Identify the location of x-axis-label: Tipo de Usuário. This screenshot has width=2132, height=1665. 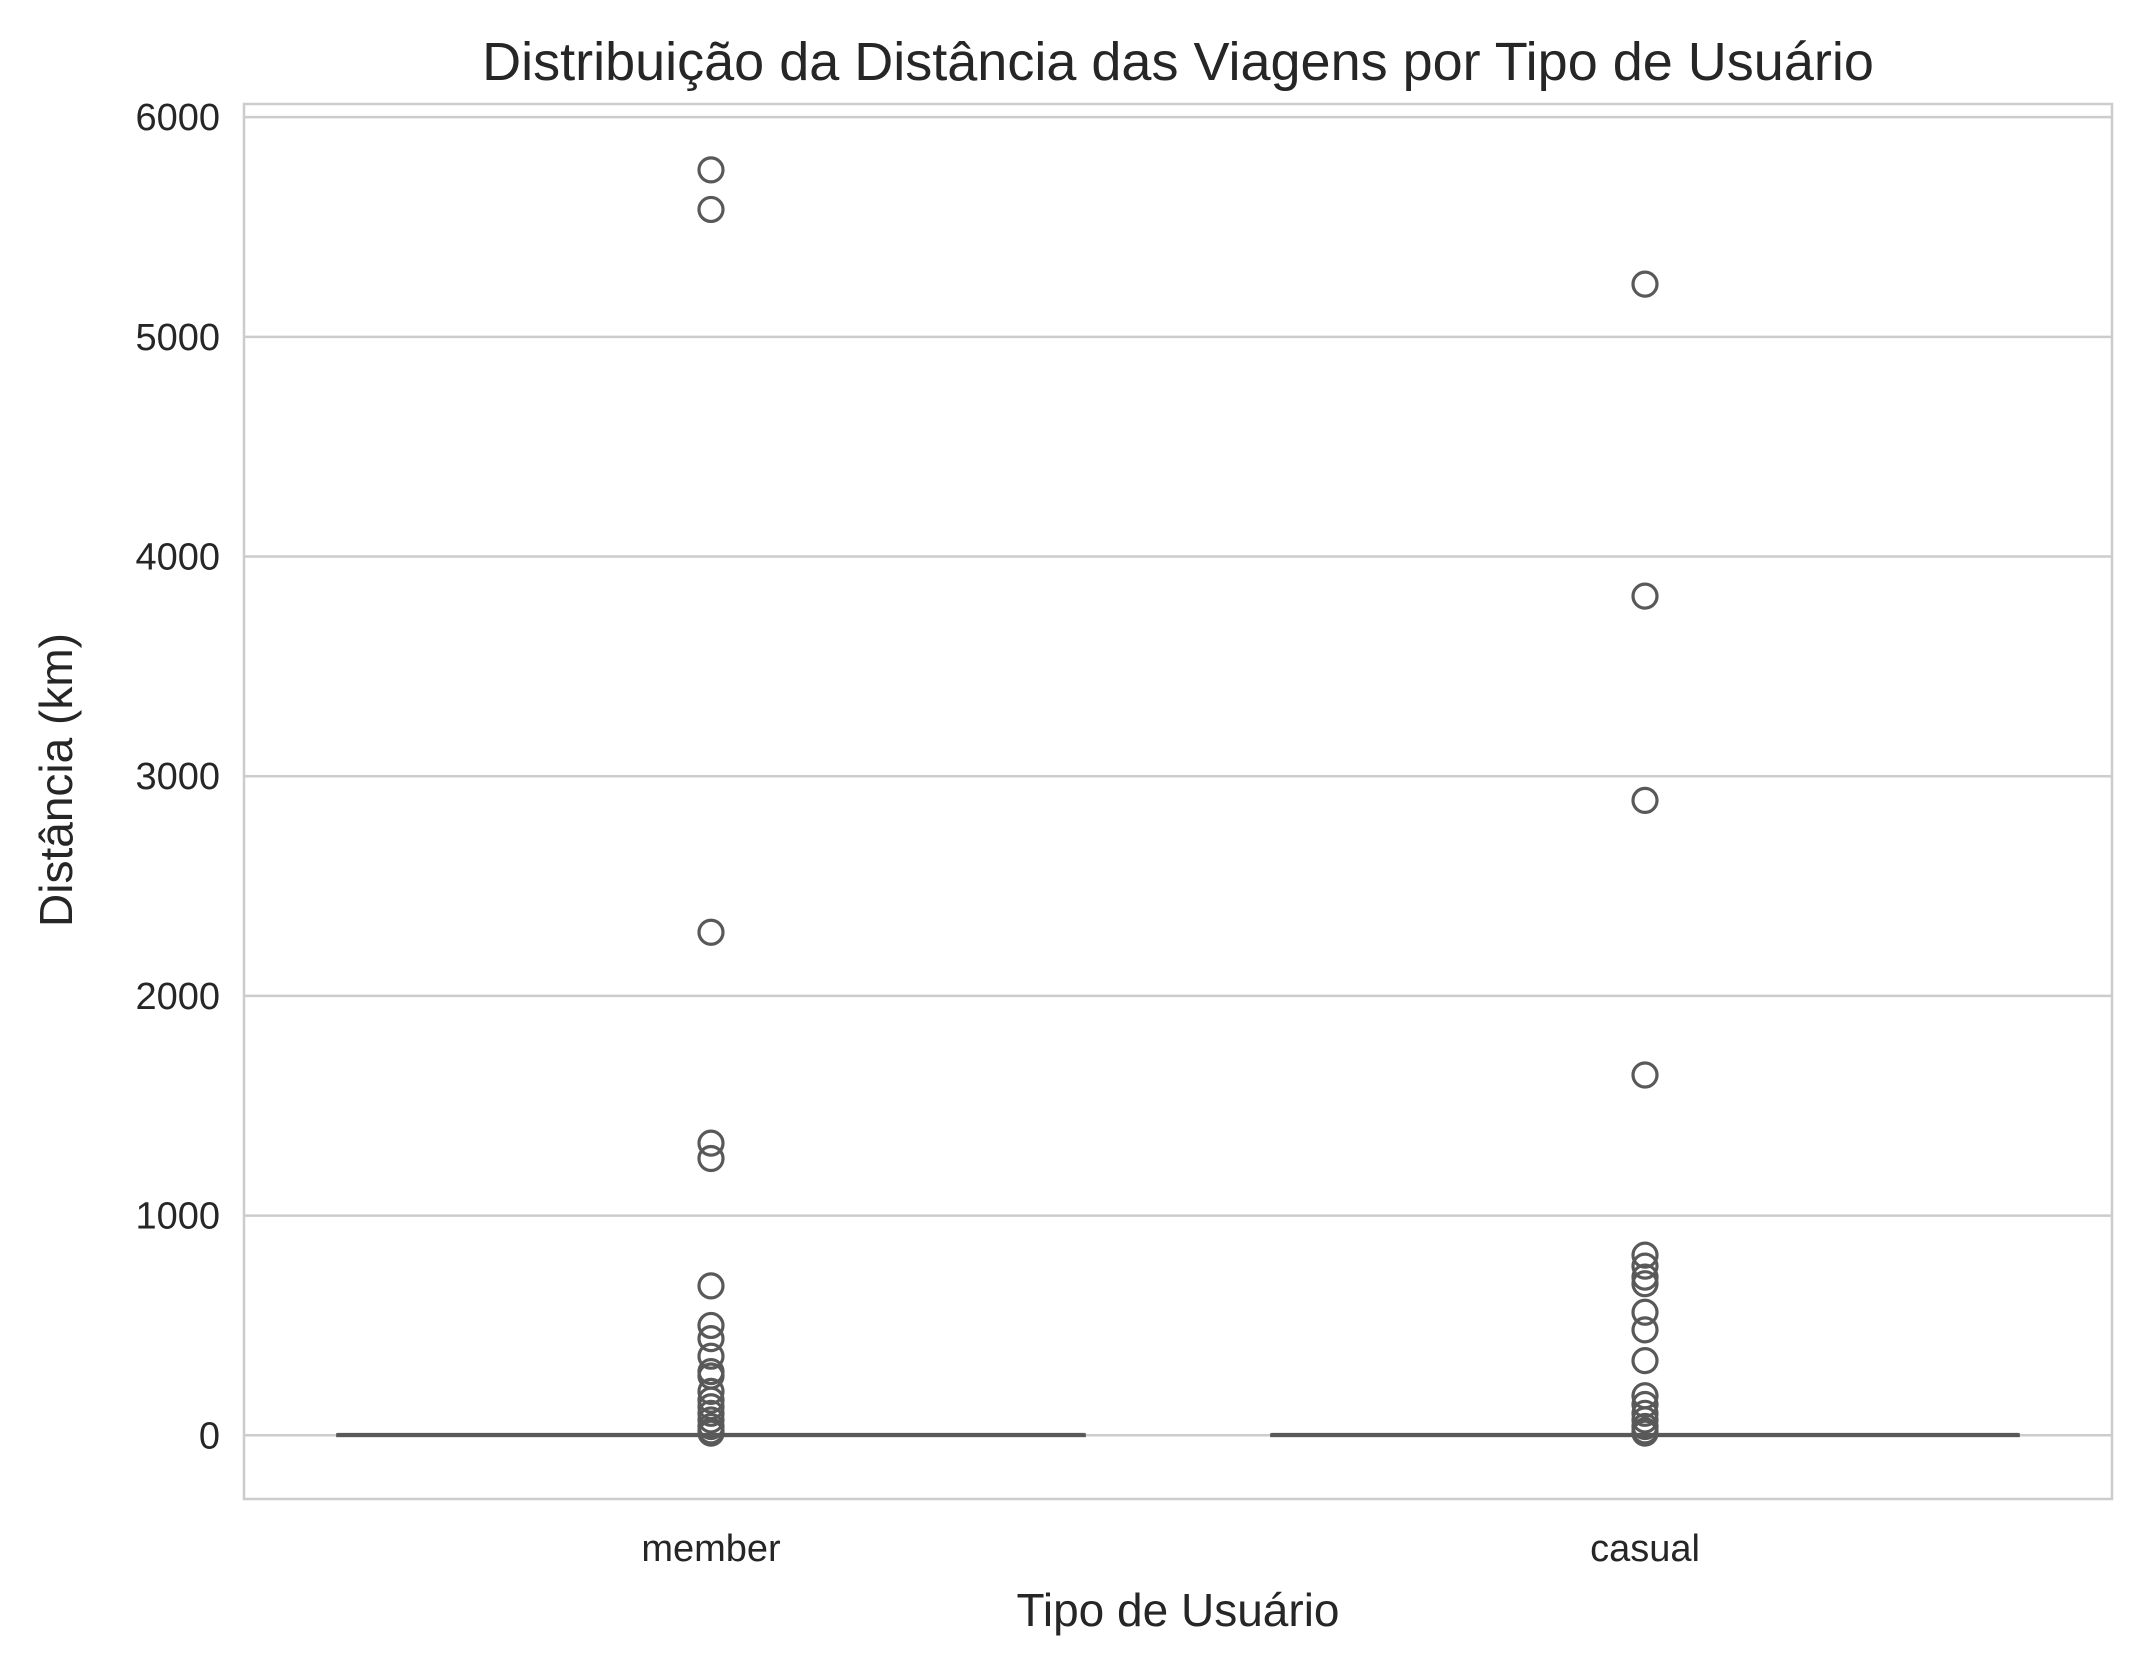
(1177, 1610).